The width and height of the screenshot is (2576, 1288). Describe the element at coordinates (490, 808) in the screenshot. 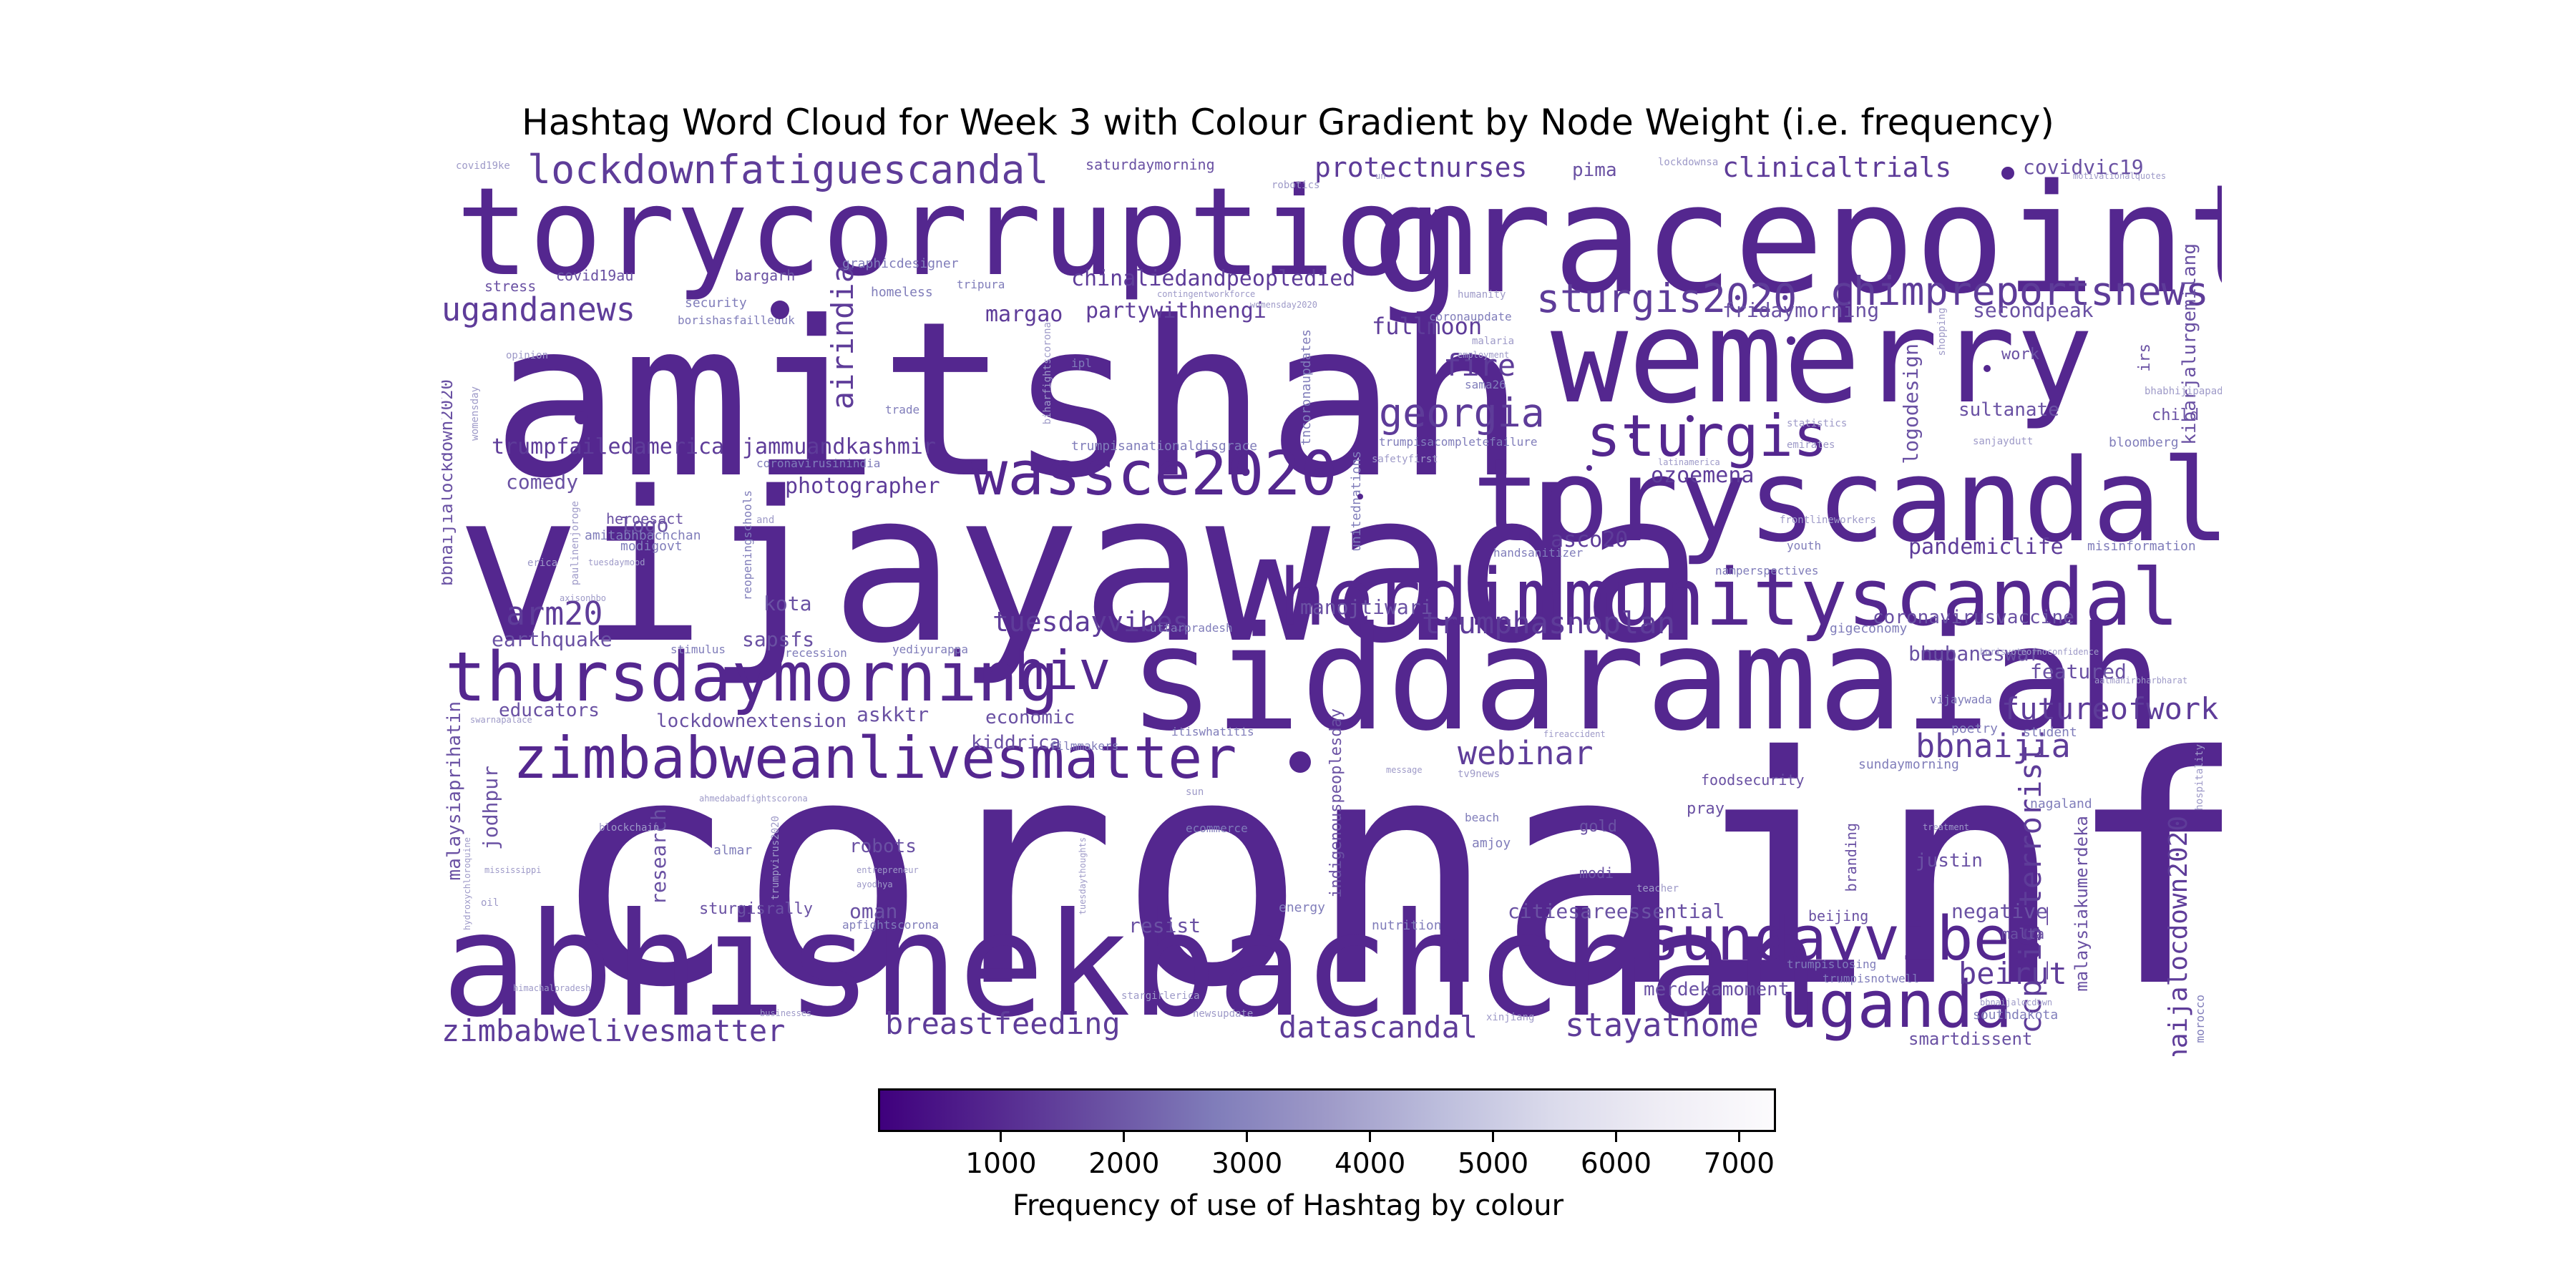

I see `word-jodhpur: jodhpur` at that location.